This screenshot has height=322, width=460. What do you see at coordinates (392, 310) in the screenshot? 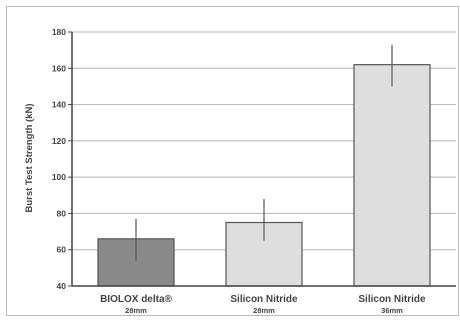
I see `x-category-sublabel: 36mm` at bounding box center [392, 310].